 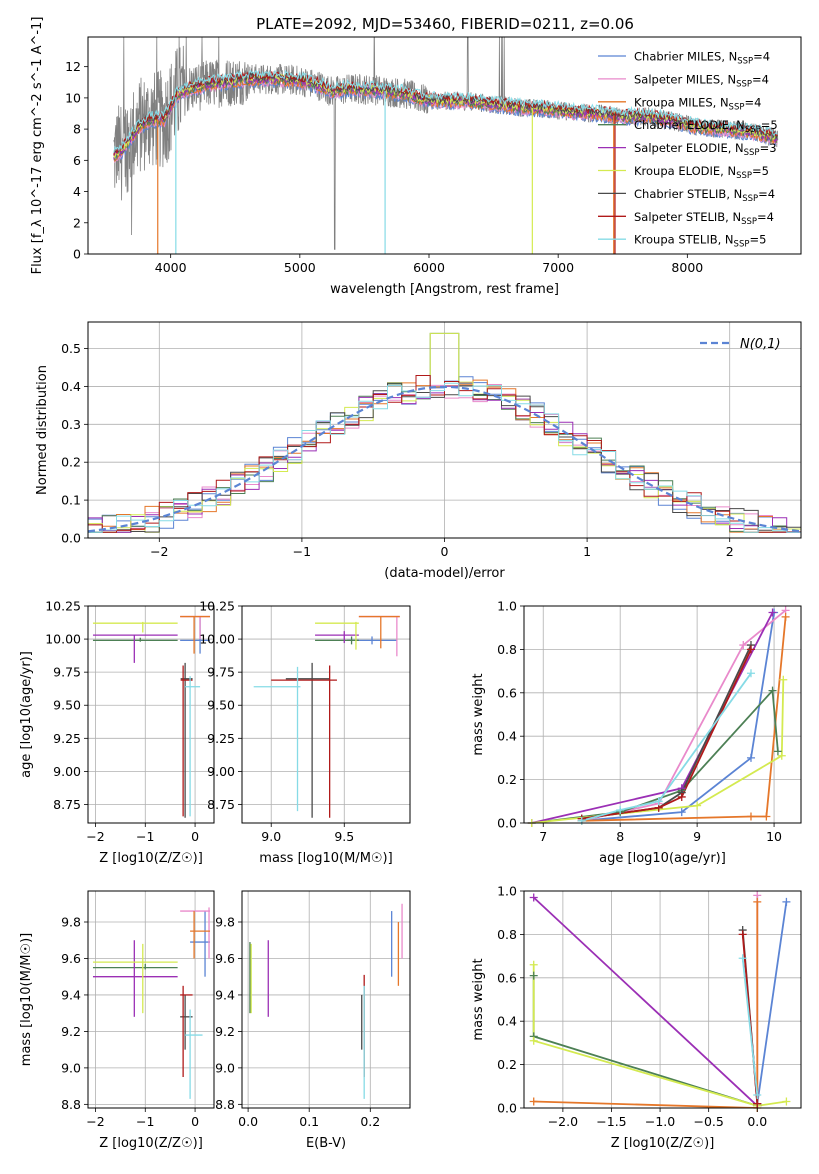 I want to click on legend-label: Salpeter ELODIE, NSSP=3, so click(x=705, y=149).